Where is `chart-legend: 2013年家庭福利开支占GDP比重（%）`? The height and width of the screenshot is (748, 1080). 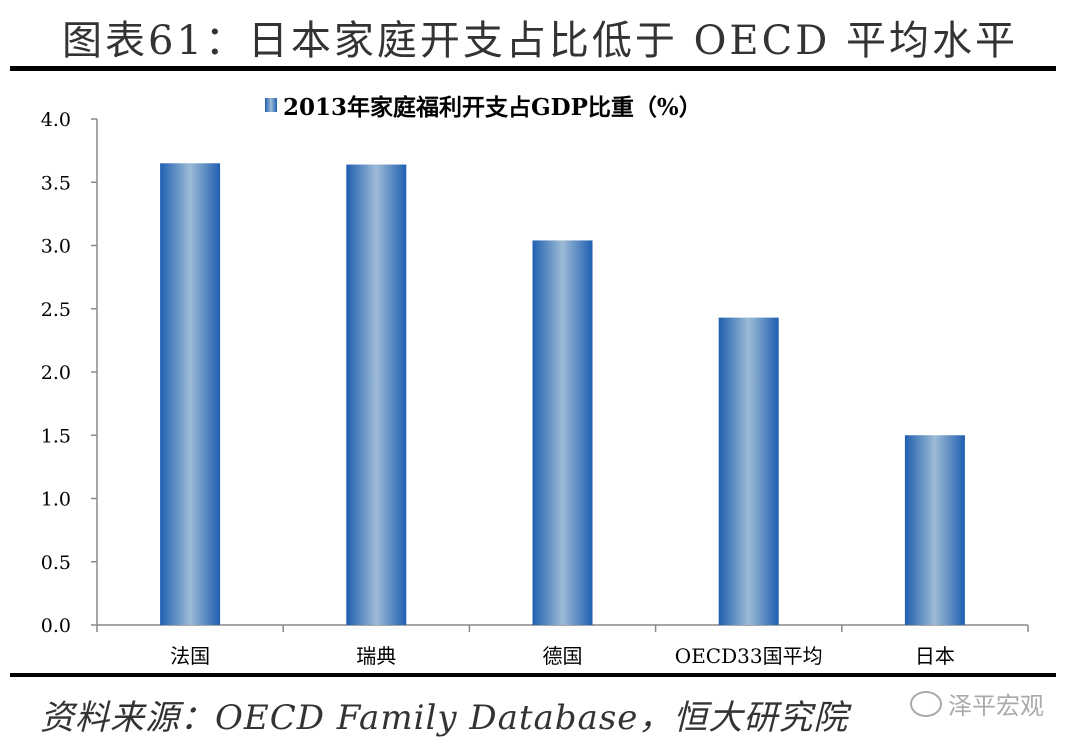
chart-legend: 2013年家庭福利开支占GDP比重（%） is located at coordinates (483, 105).